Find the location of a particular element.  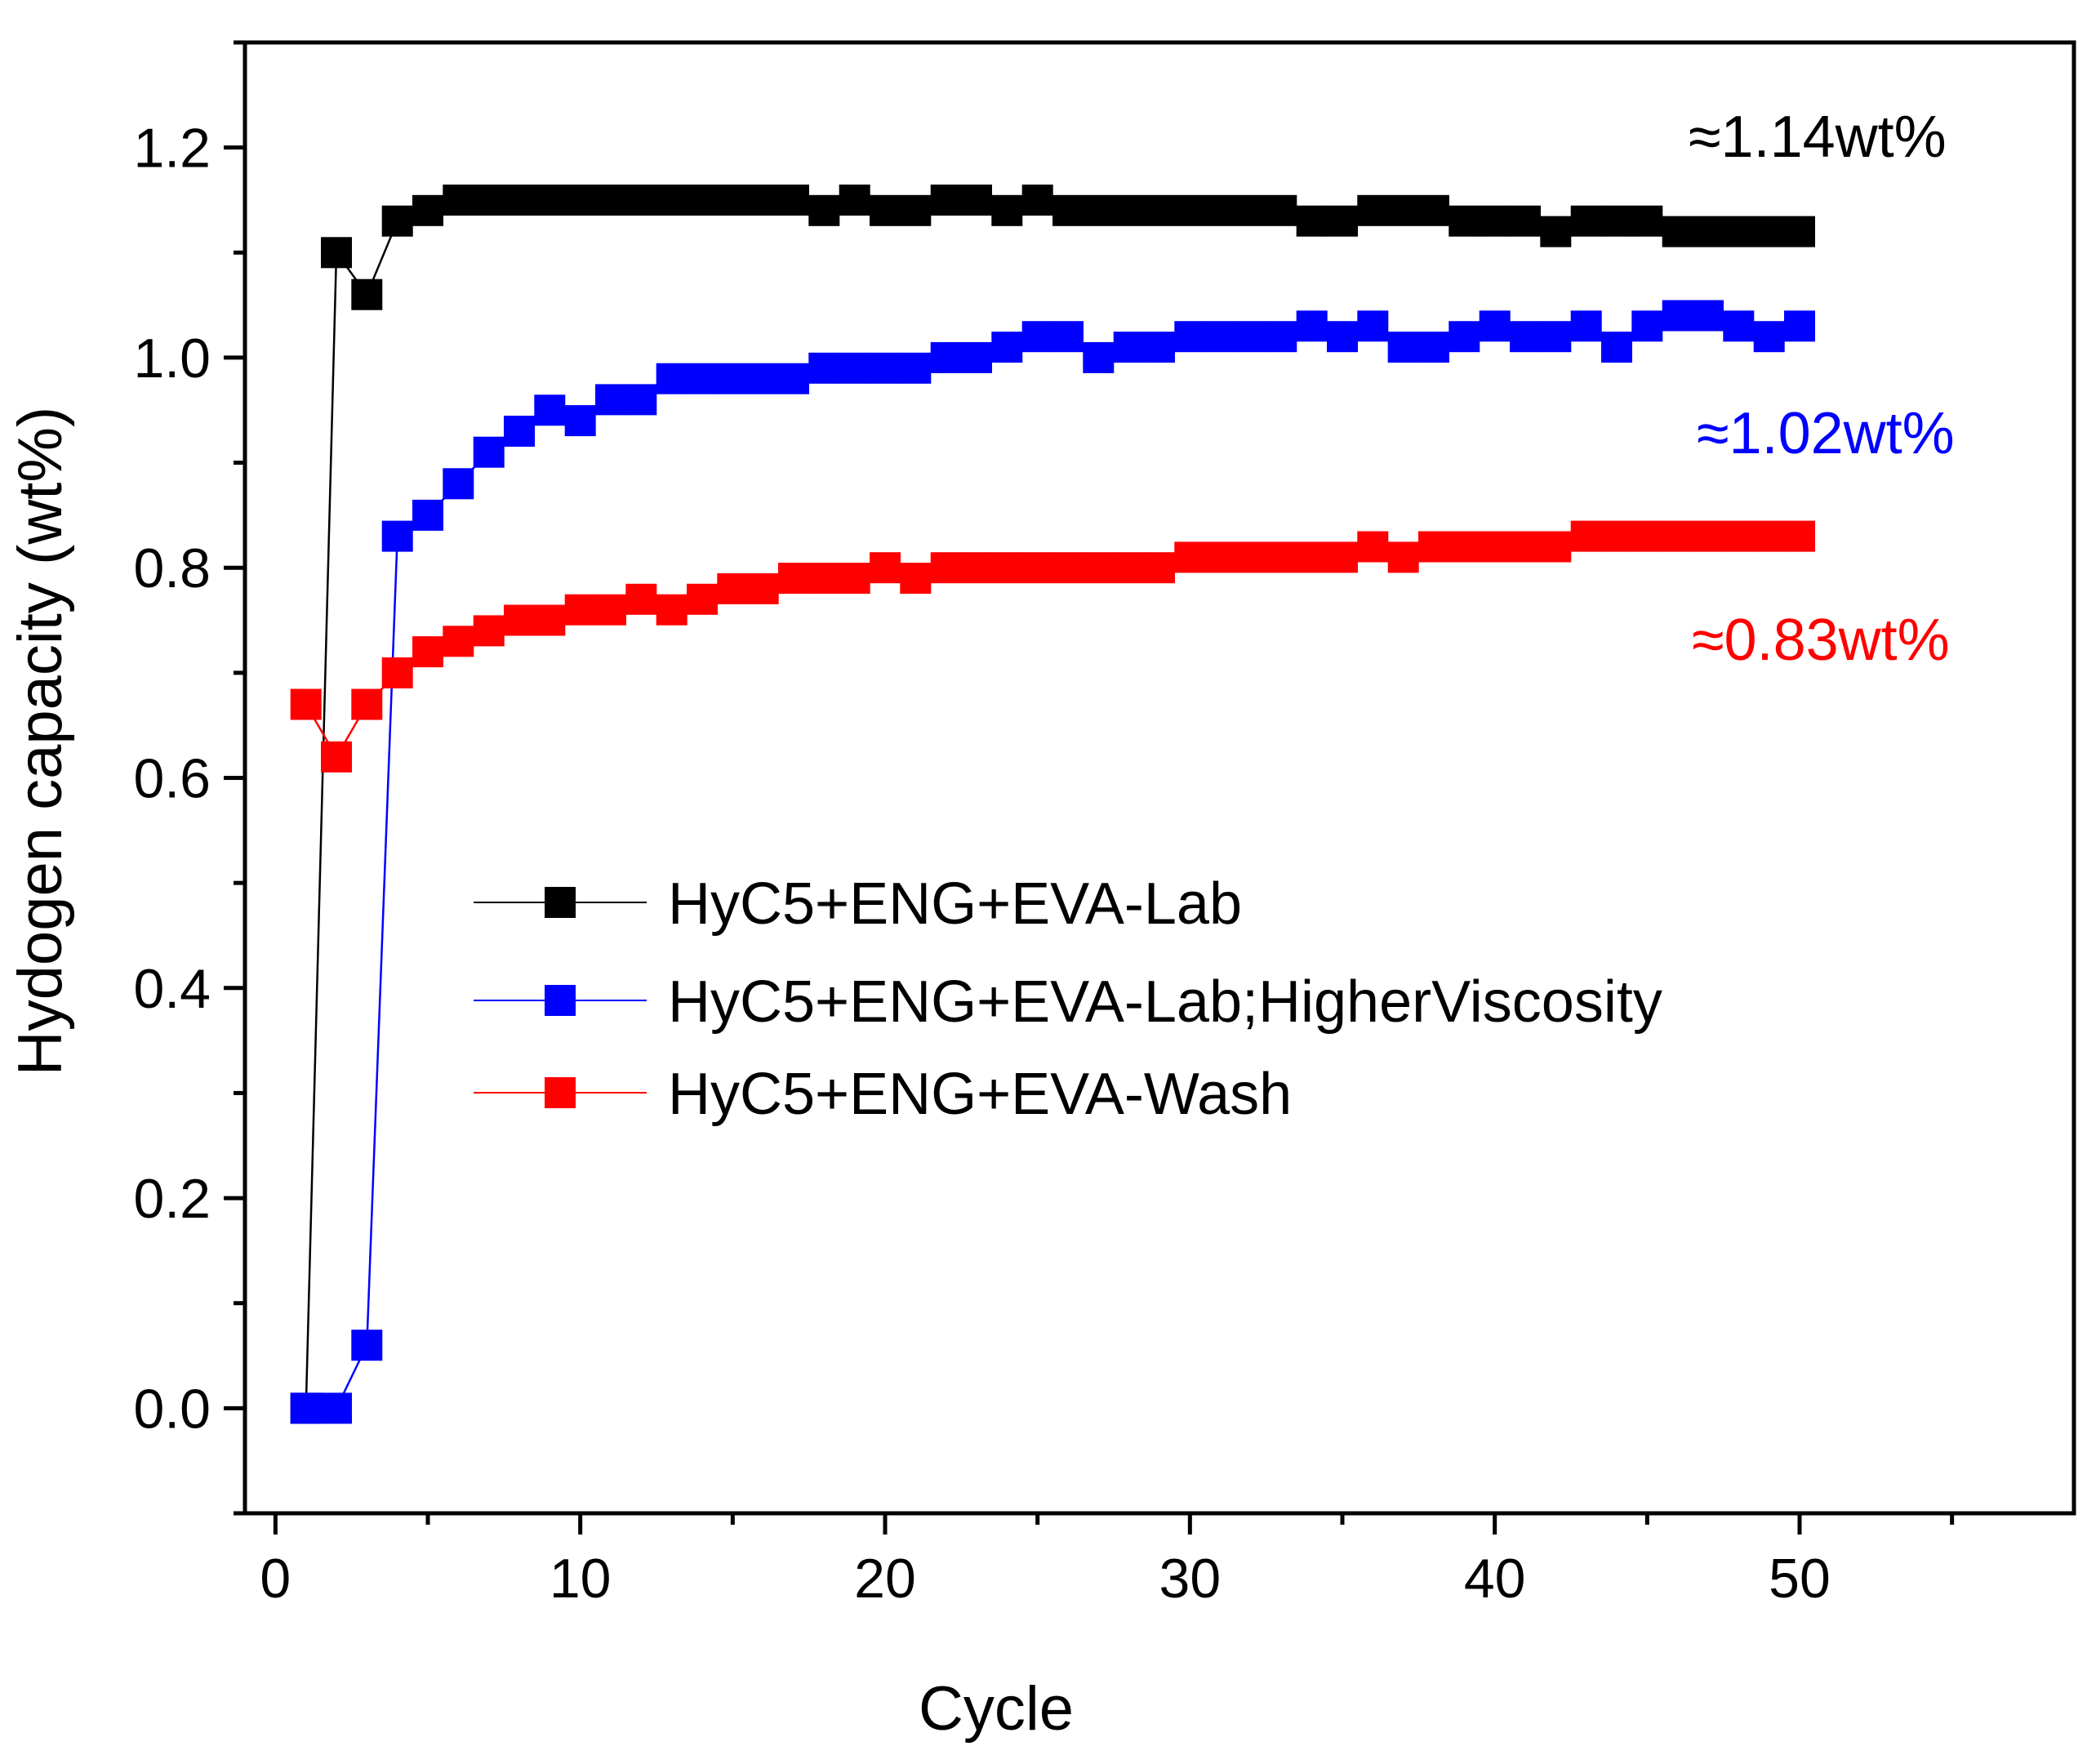

x-tick-label: 0 is located at coordinates (275, 1579).